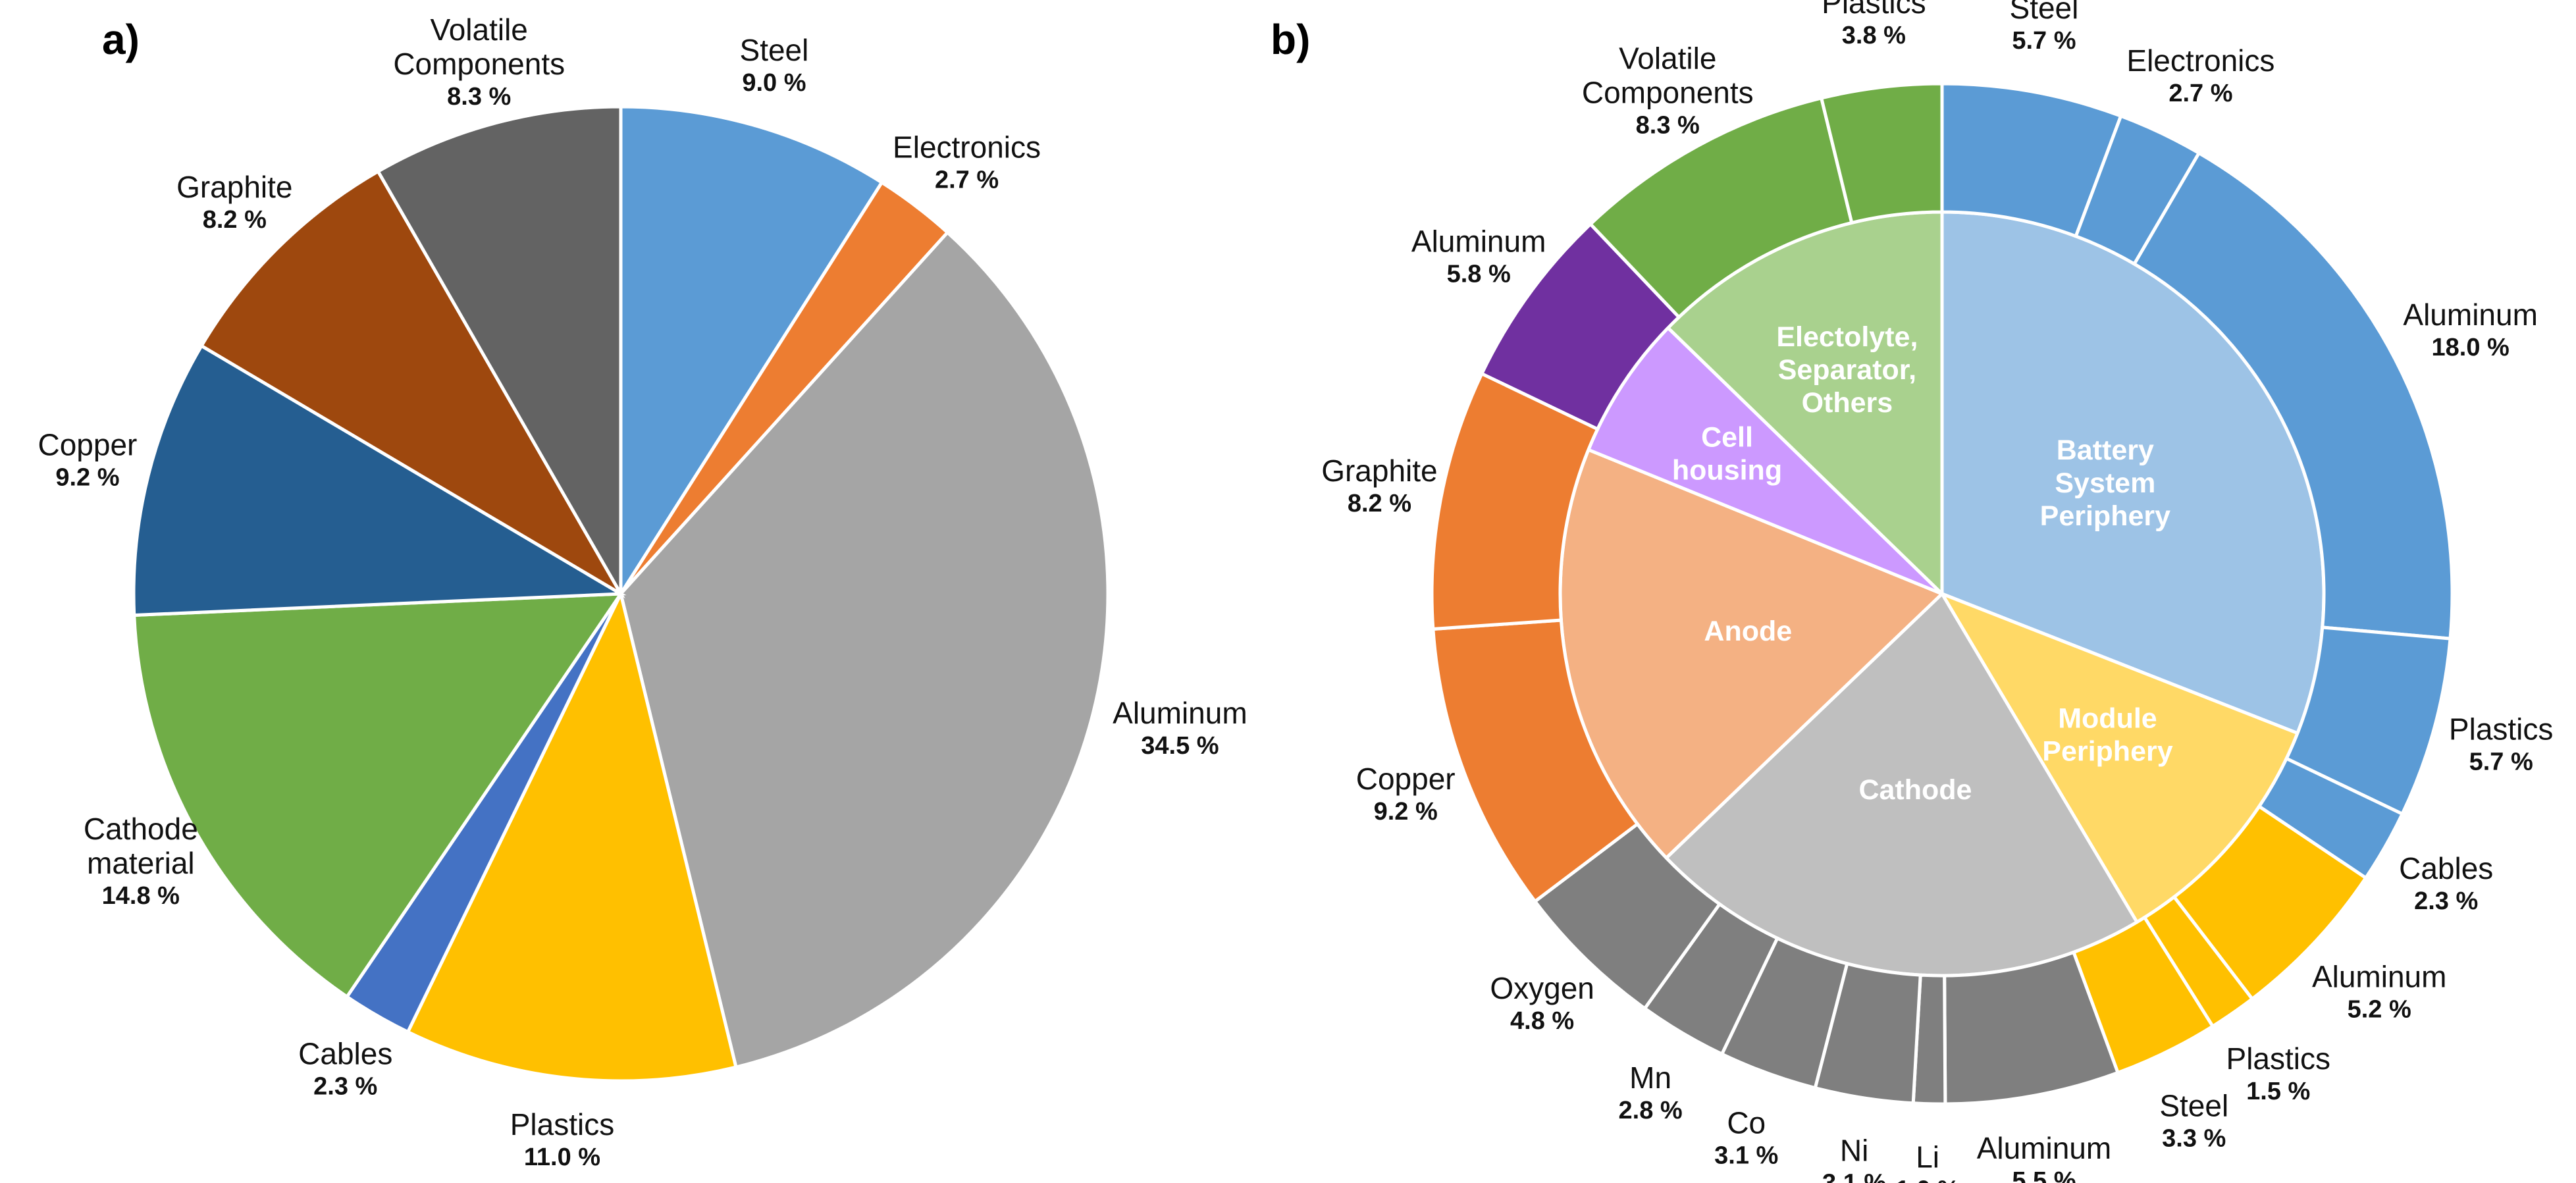 This screenshot has width=2576, height=1183. I want to click on slice-volatile-components, so click(499, 352).